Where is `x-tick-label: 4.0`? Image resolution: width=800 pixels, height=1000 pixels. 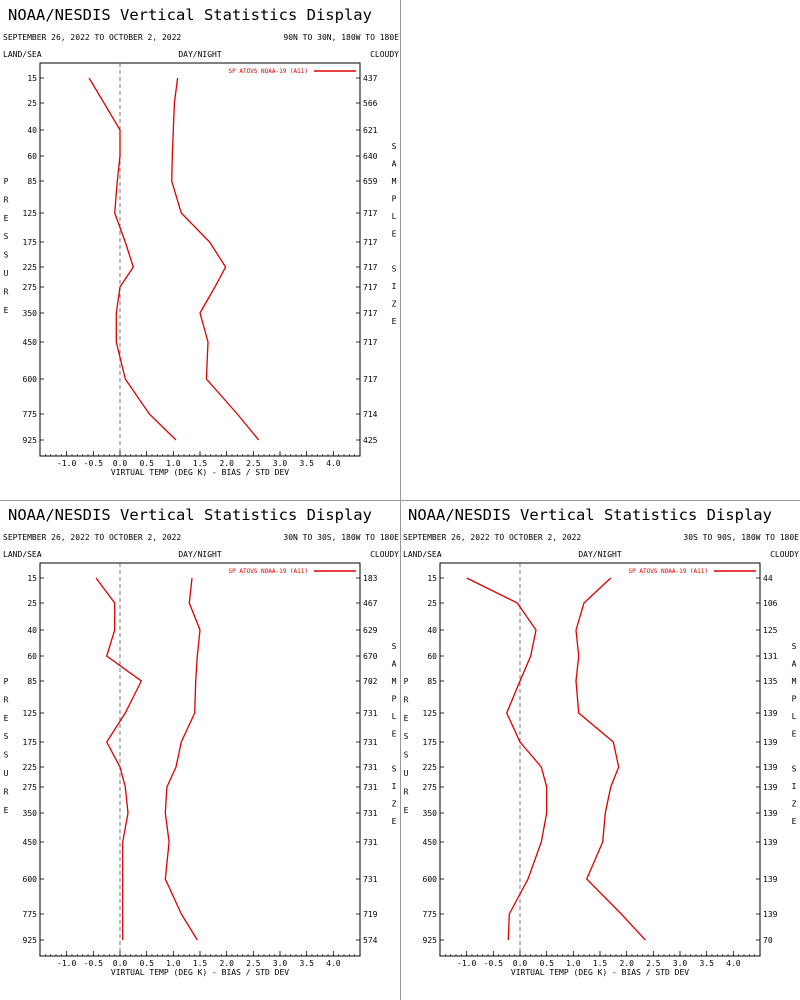
x-tick-label: 4.0 is located at coordinates (733, 963).